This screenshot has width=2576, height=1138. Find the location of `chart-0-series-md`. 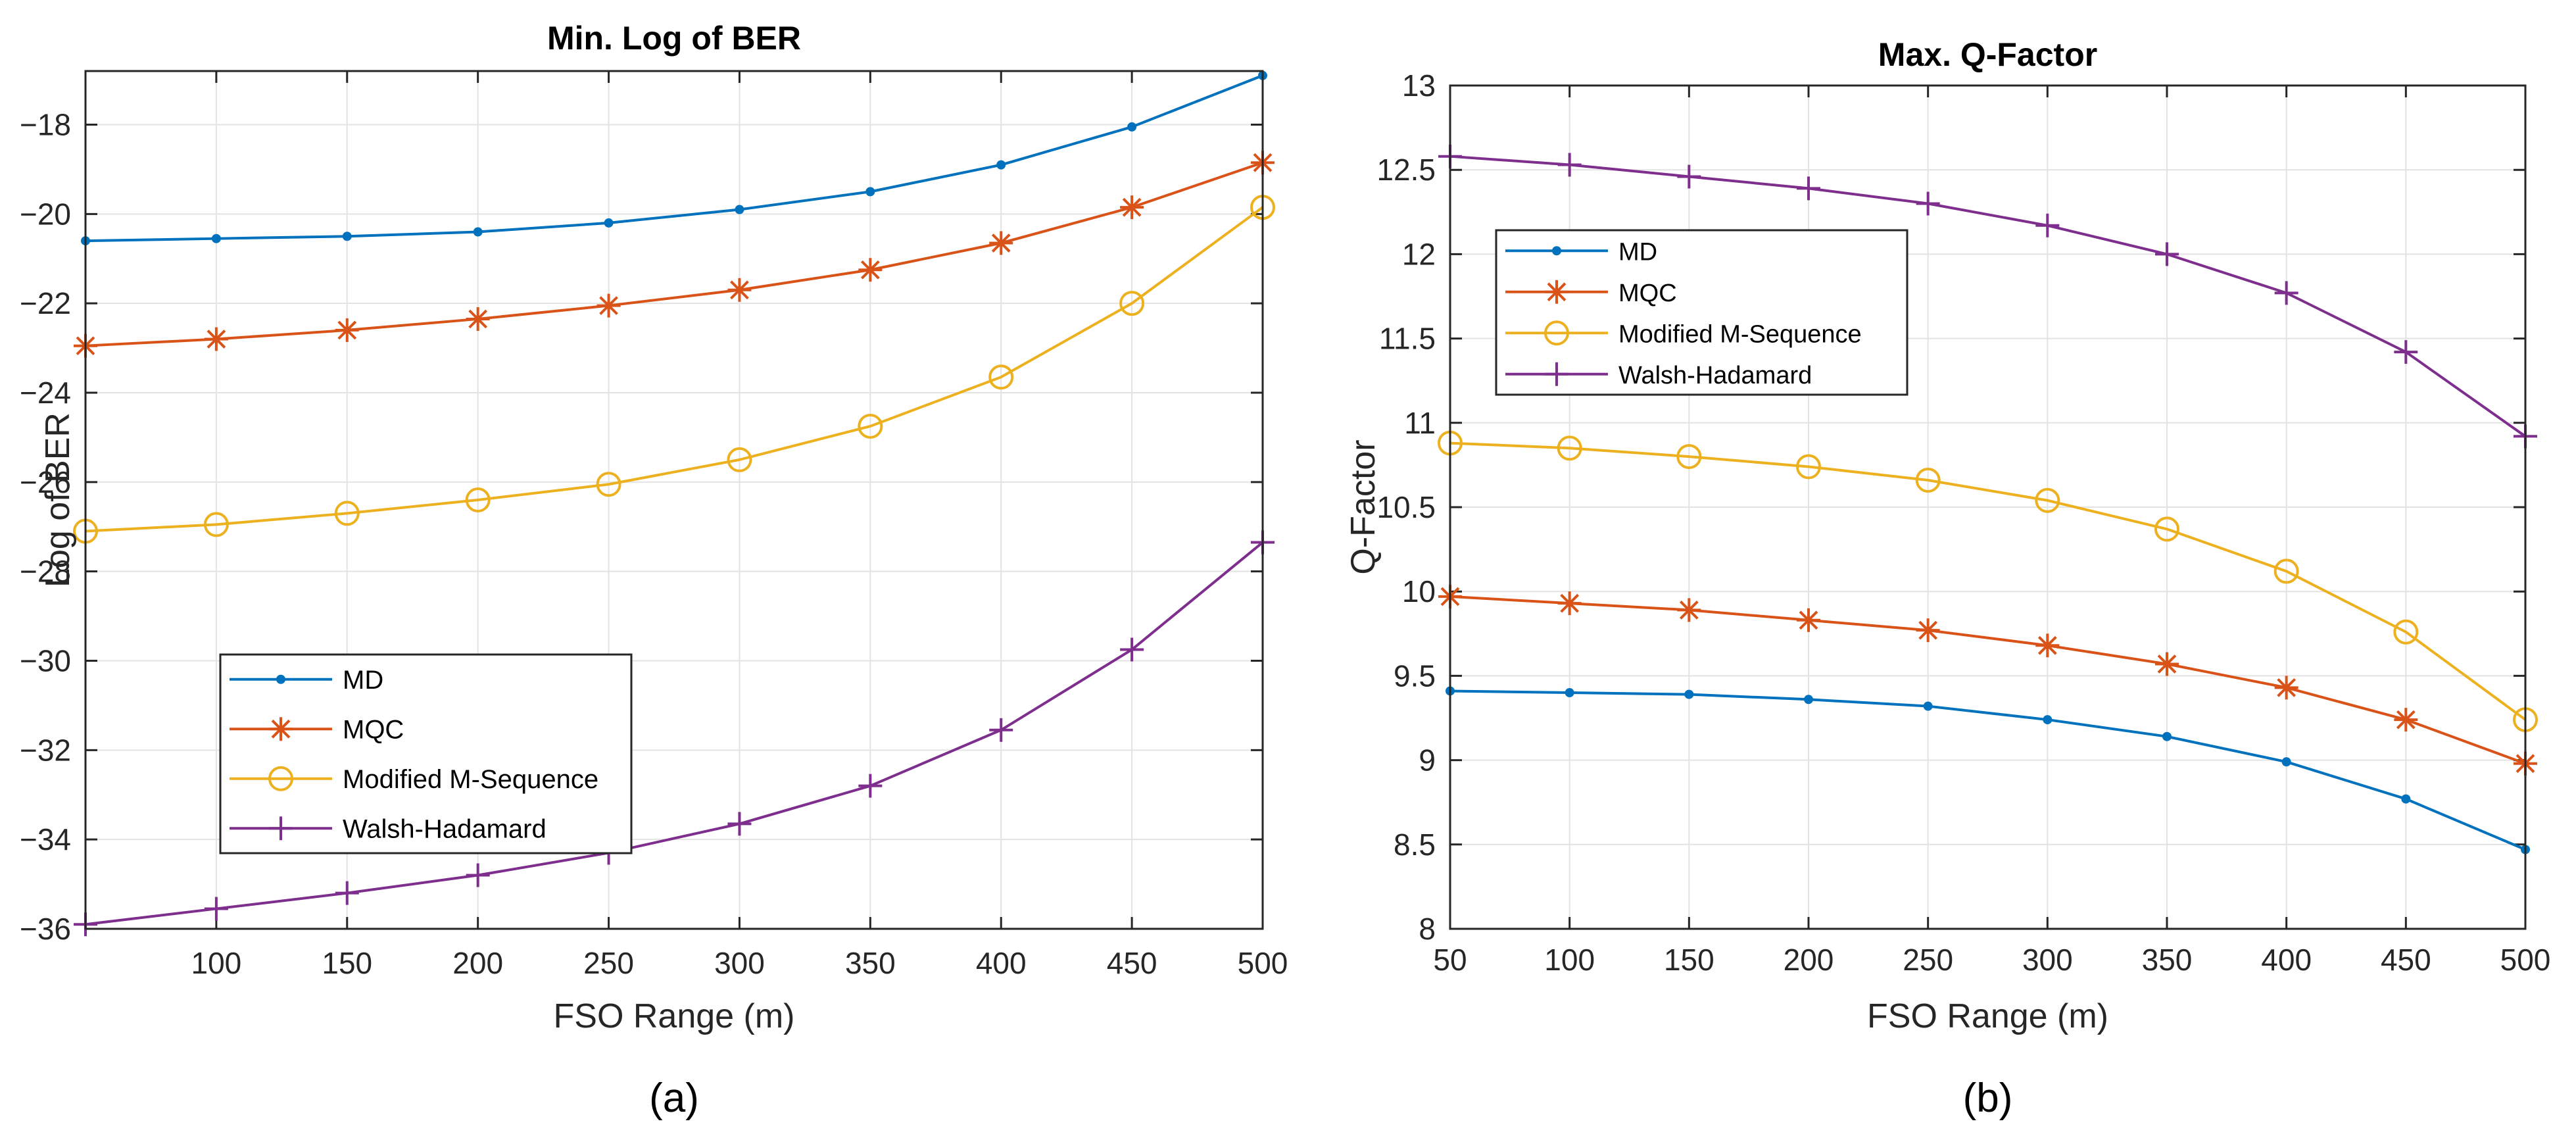

chart-0-series-md is located at coordinates (674, 158).